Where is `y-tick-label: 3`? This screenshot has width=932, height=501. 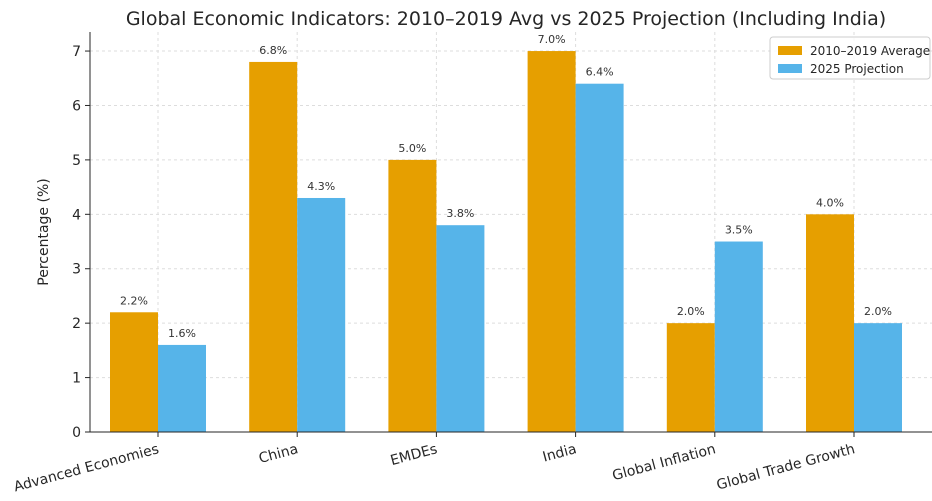 y-tick-label: 3 is located at coordinates (76, 270).